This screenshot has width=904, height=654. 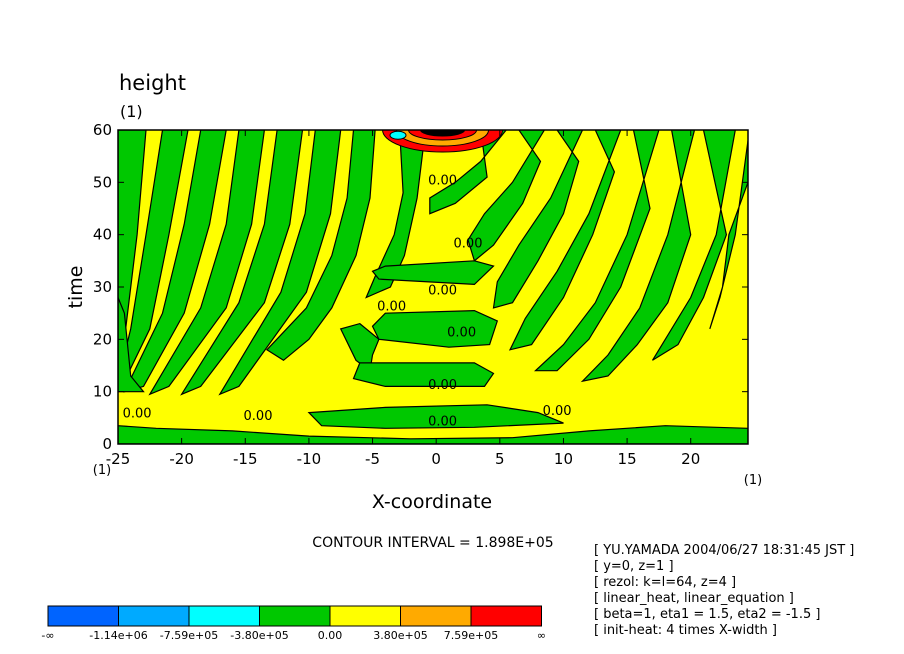 I want to click on contour-interval: CONTOUR INTERVAL = 1.898E+05, so click(x=432, y=543).